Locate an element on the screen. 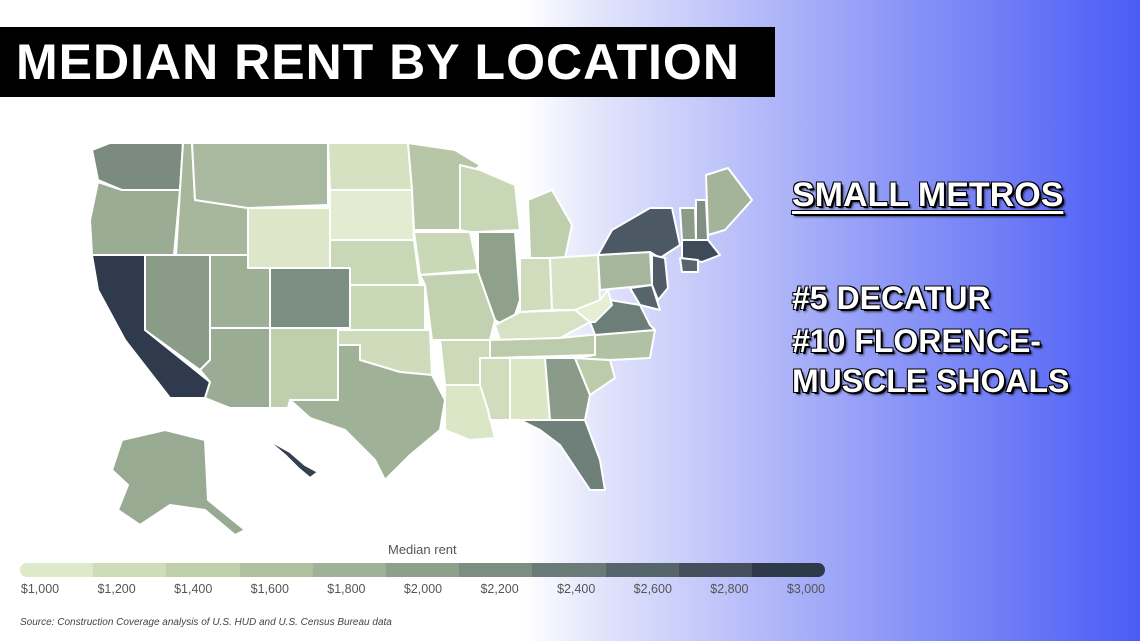 This screenshot has width=1140, height=641. legend-tick-label: $1,400 is located at coordinates (193, 589).